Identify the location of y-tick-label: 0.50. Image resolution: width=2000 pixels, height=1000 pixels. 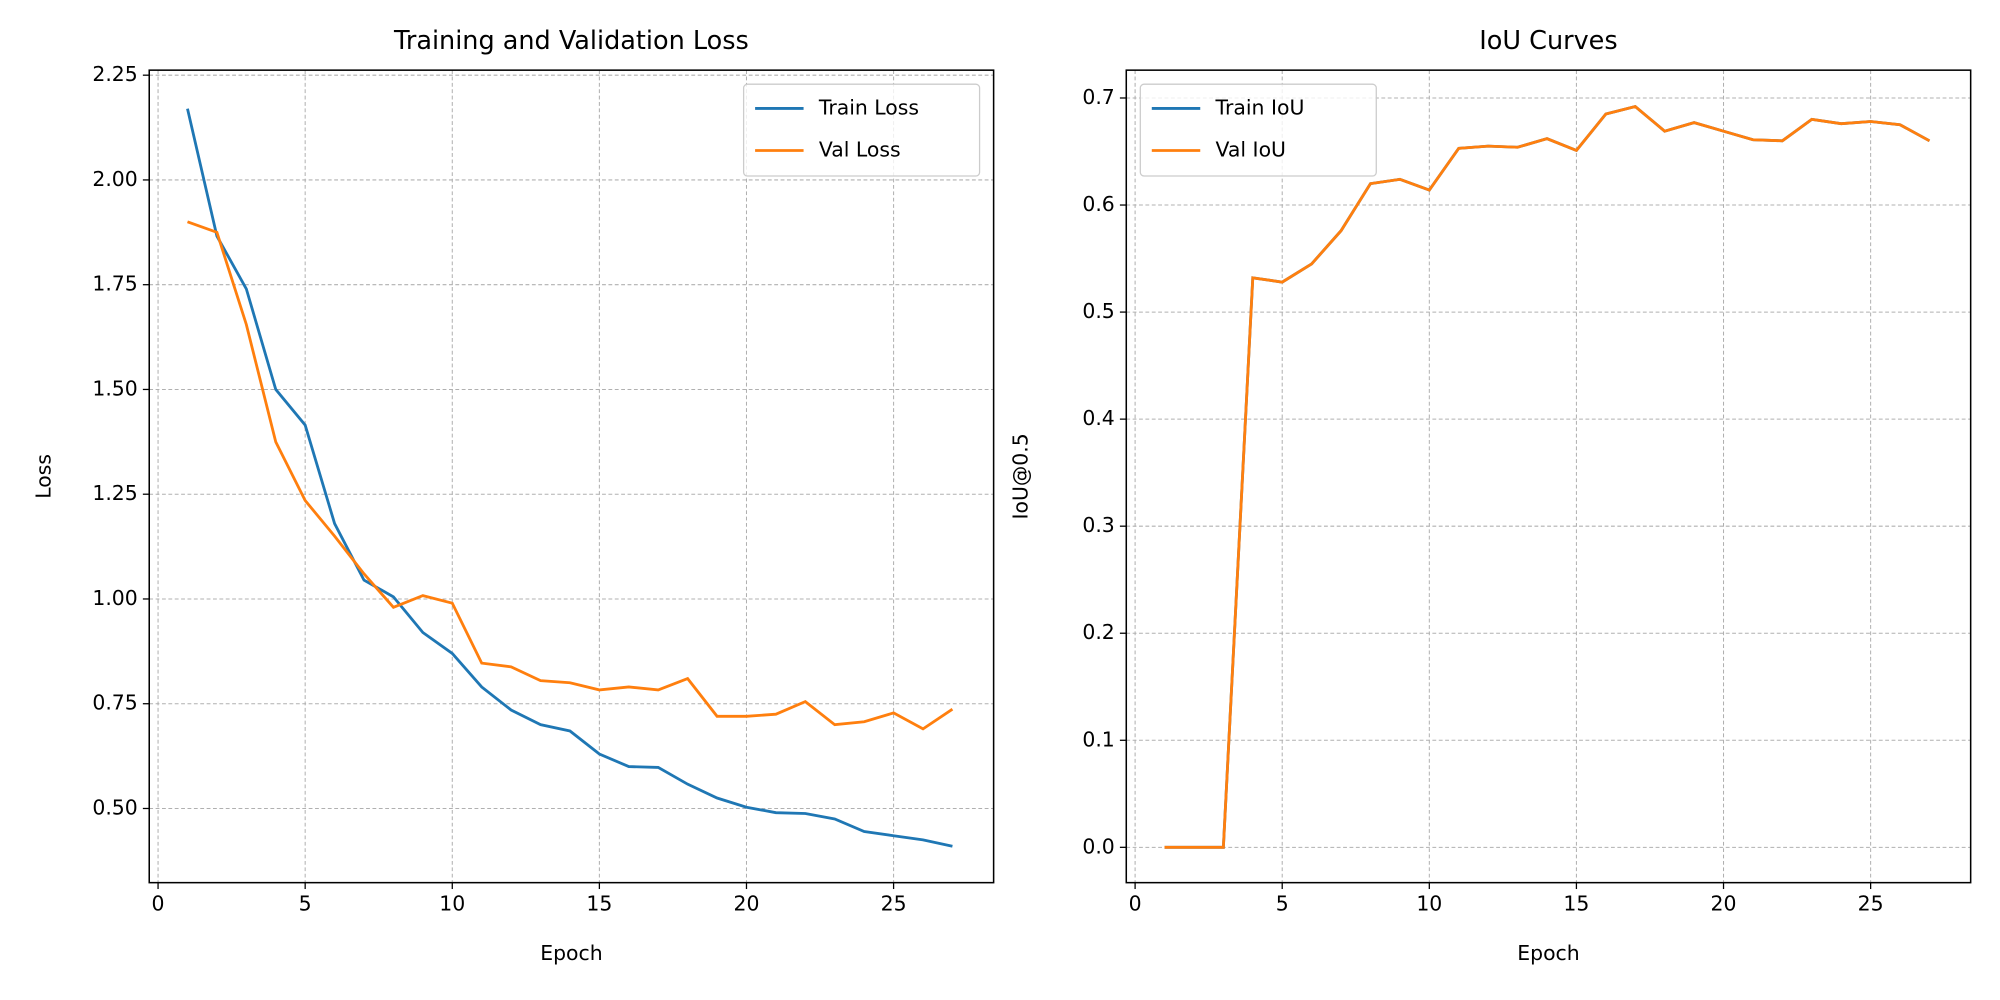
(114, 807).